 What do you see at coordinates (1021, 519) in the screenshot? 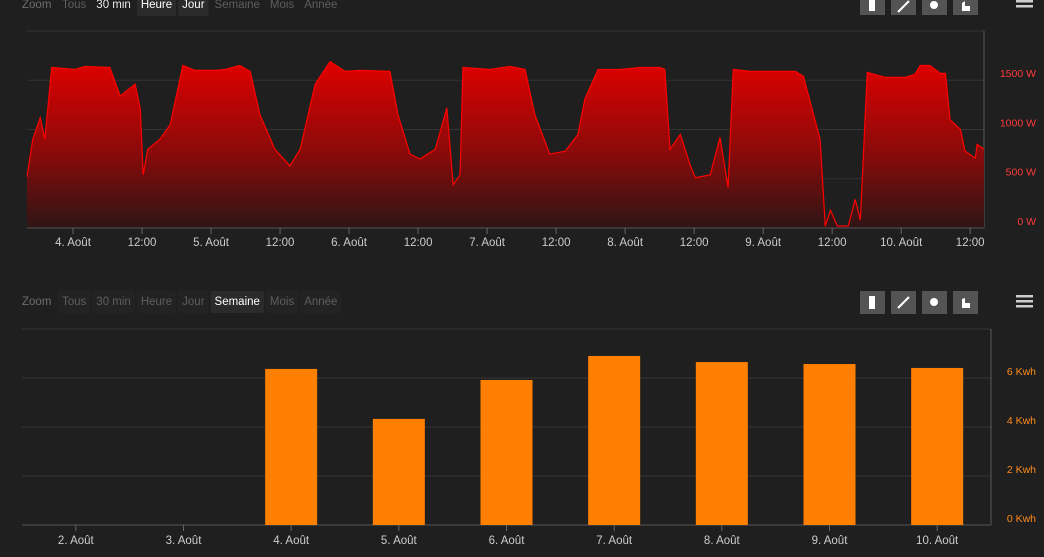
I see `y-tick-label: 0 Kwh` at bounding box center [1021, 519].